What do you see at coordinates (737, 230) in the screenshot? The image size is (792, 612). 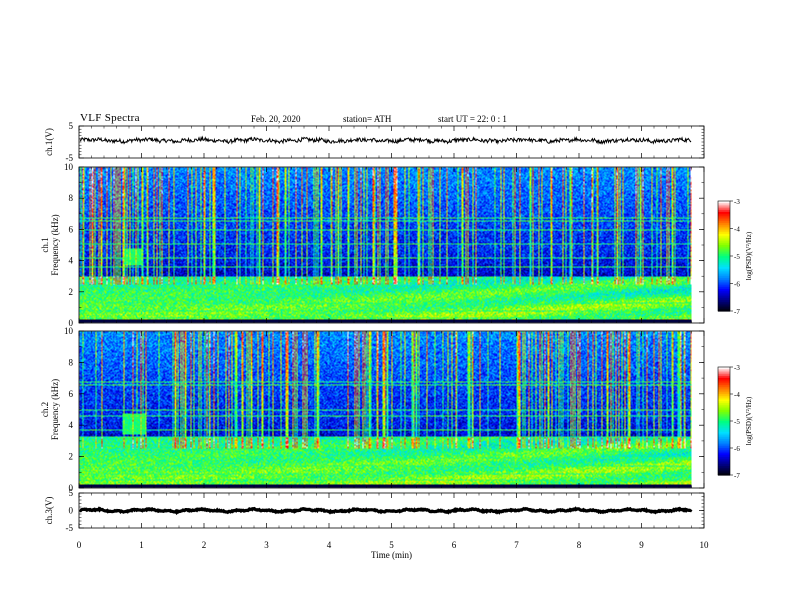 I see `colorbar-tick-label: -4` at bounding box center [737, 230].